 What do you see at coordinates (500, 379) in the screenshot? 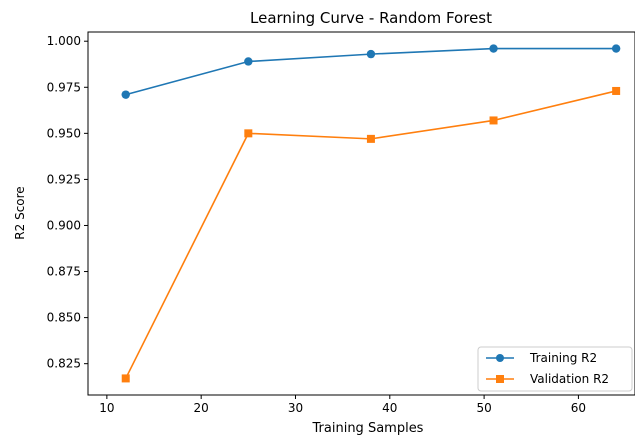
I see `legend-marker-validation` at bounding box center [500, 379].